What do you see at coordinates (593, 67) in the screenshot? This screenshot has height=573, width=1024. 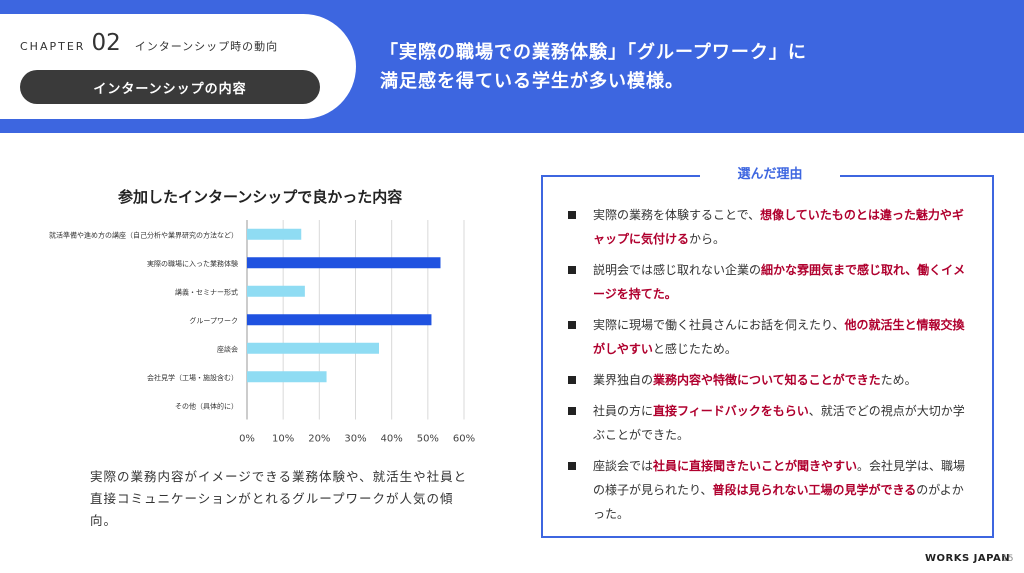 I see `page-headline: 「実際の職場での業務体験」「グループワーク」に 満足感を得ている学生が多い模様。` at bounding box center [593, 67].